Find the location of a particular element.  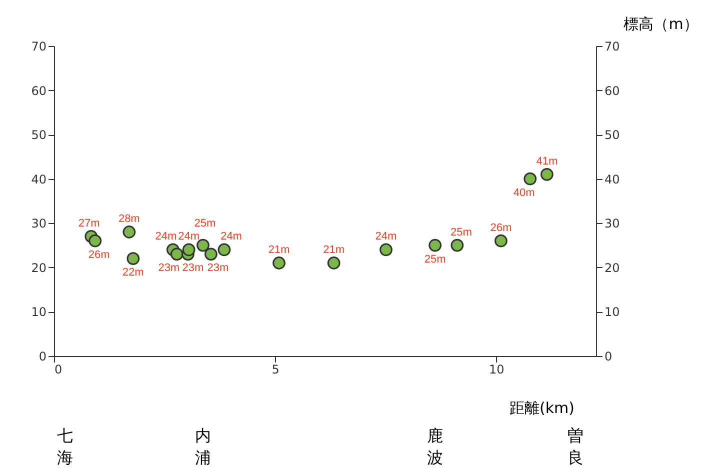

y-tick-label: 60 is located at coordinates (38, 91).